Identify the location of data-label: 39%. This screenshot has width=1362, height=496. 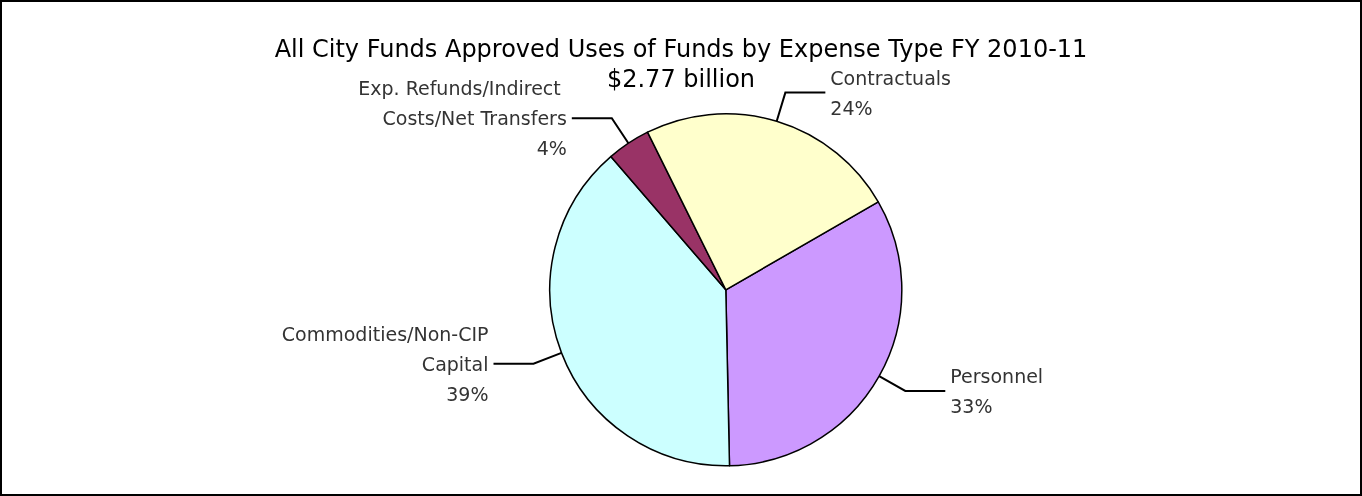
(467, 393).